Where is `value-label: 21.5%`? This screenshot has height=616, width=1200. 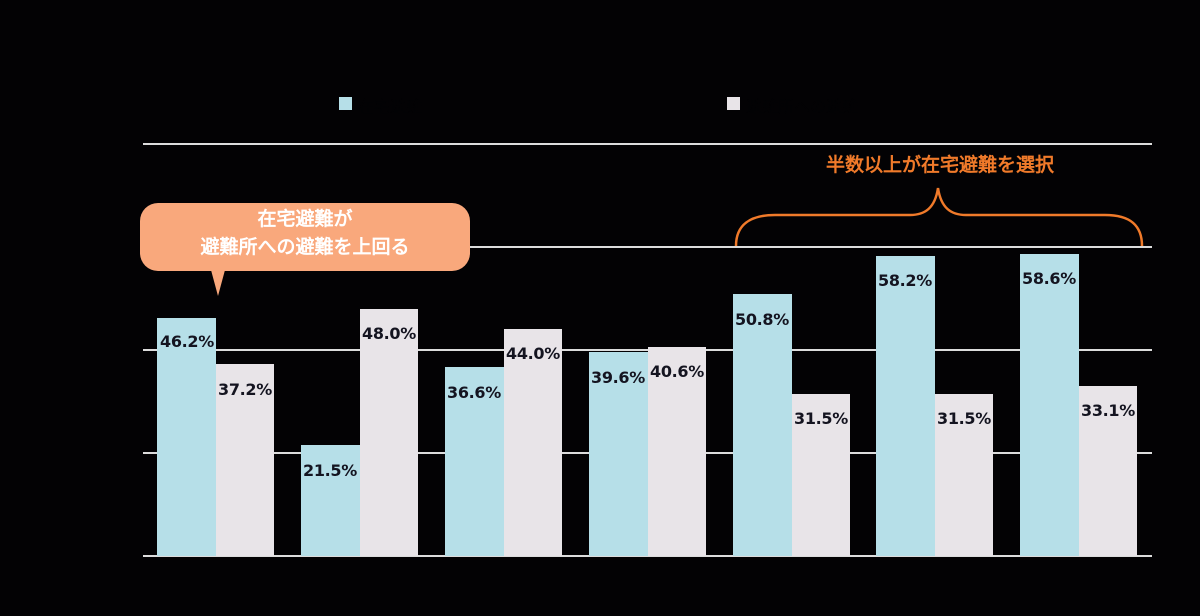 value-label: 21.5% is located at coordinates (329, 470).